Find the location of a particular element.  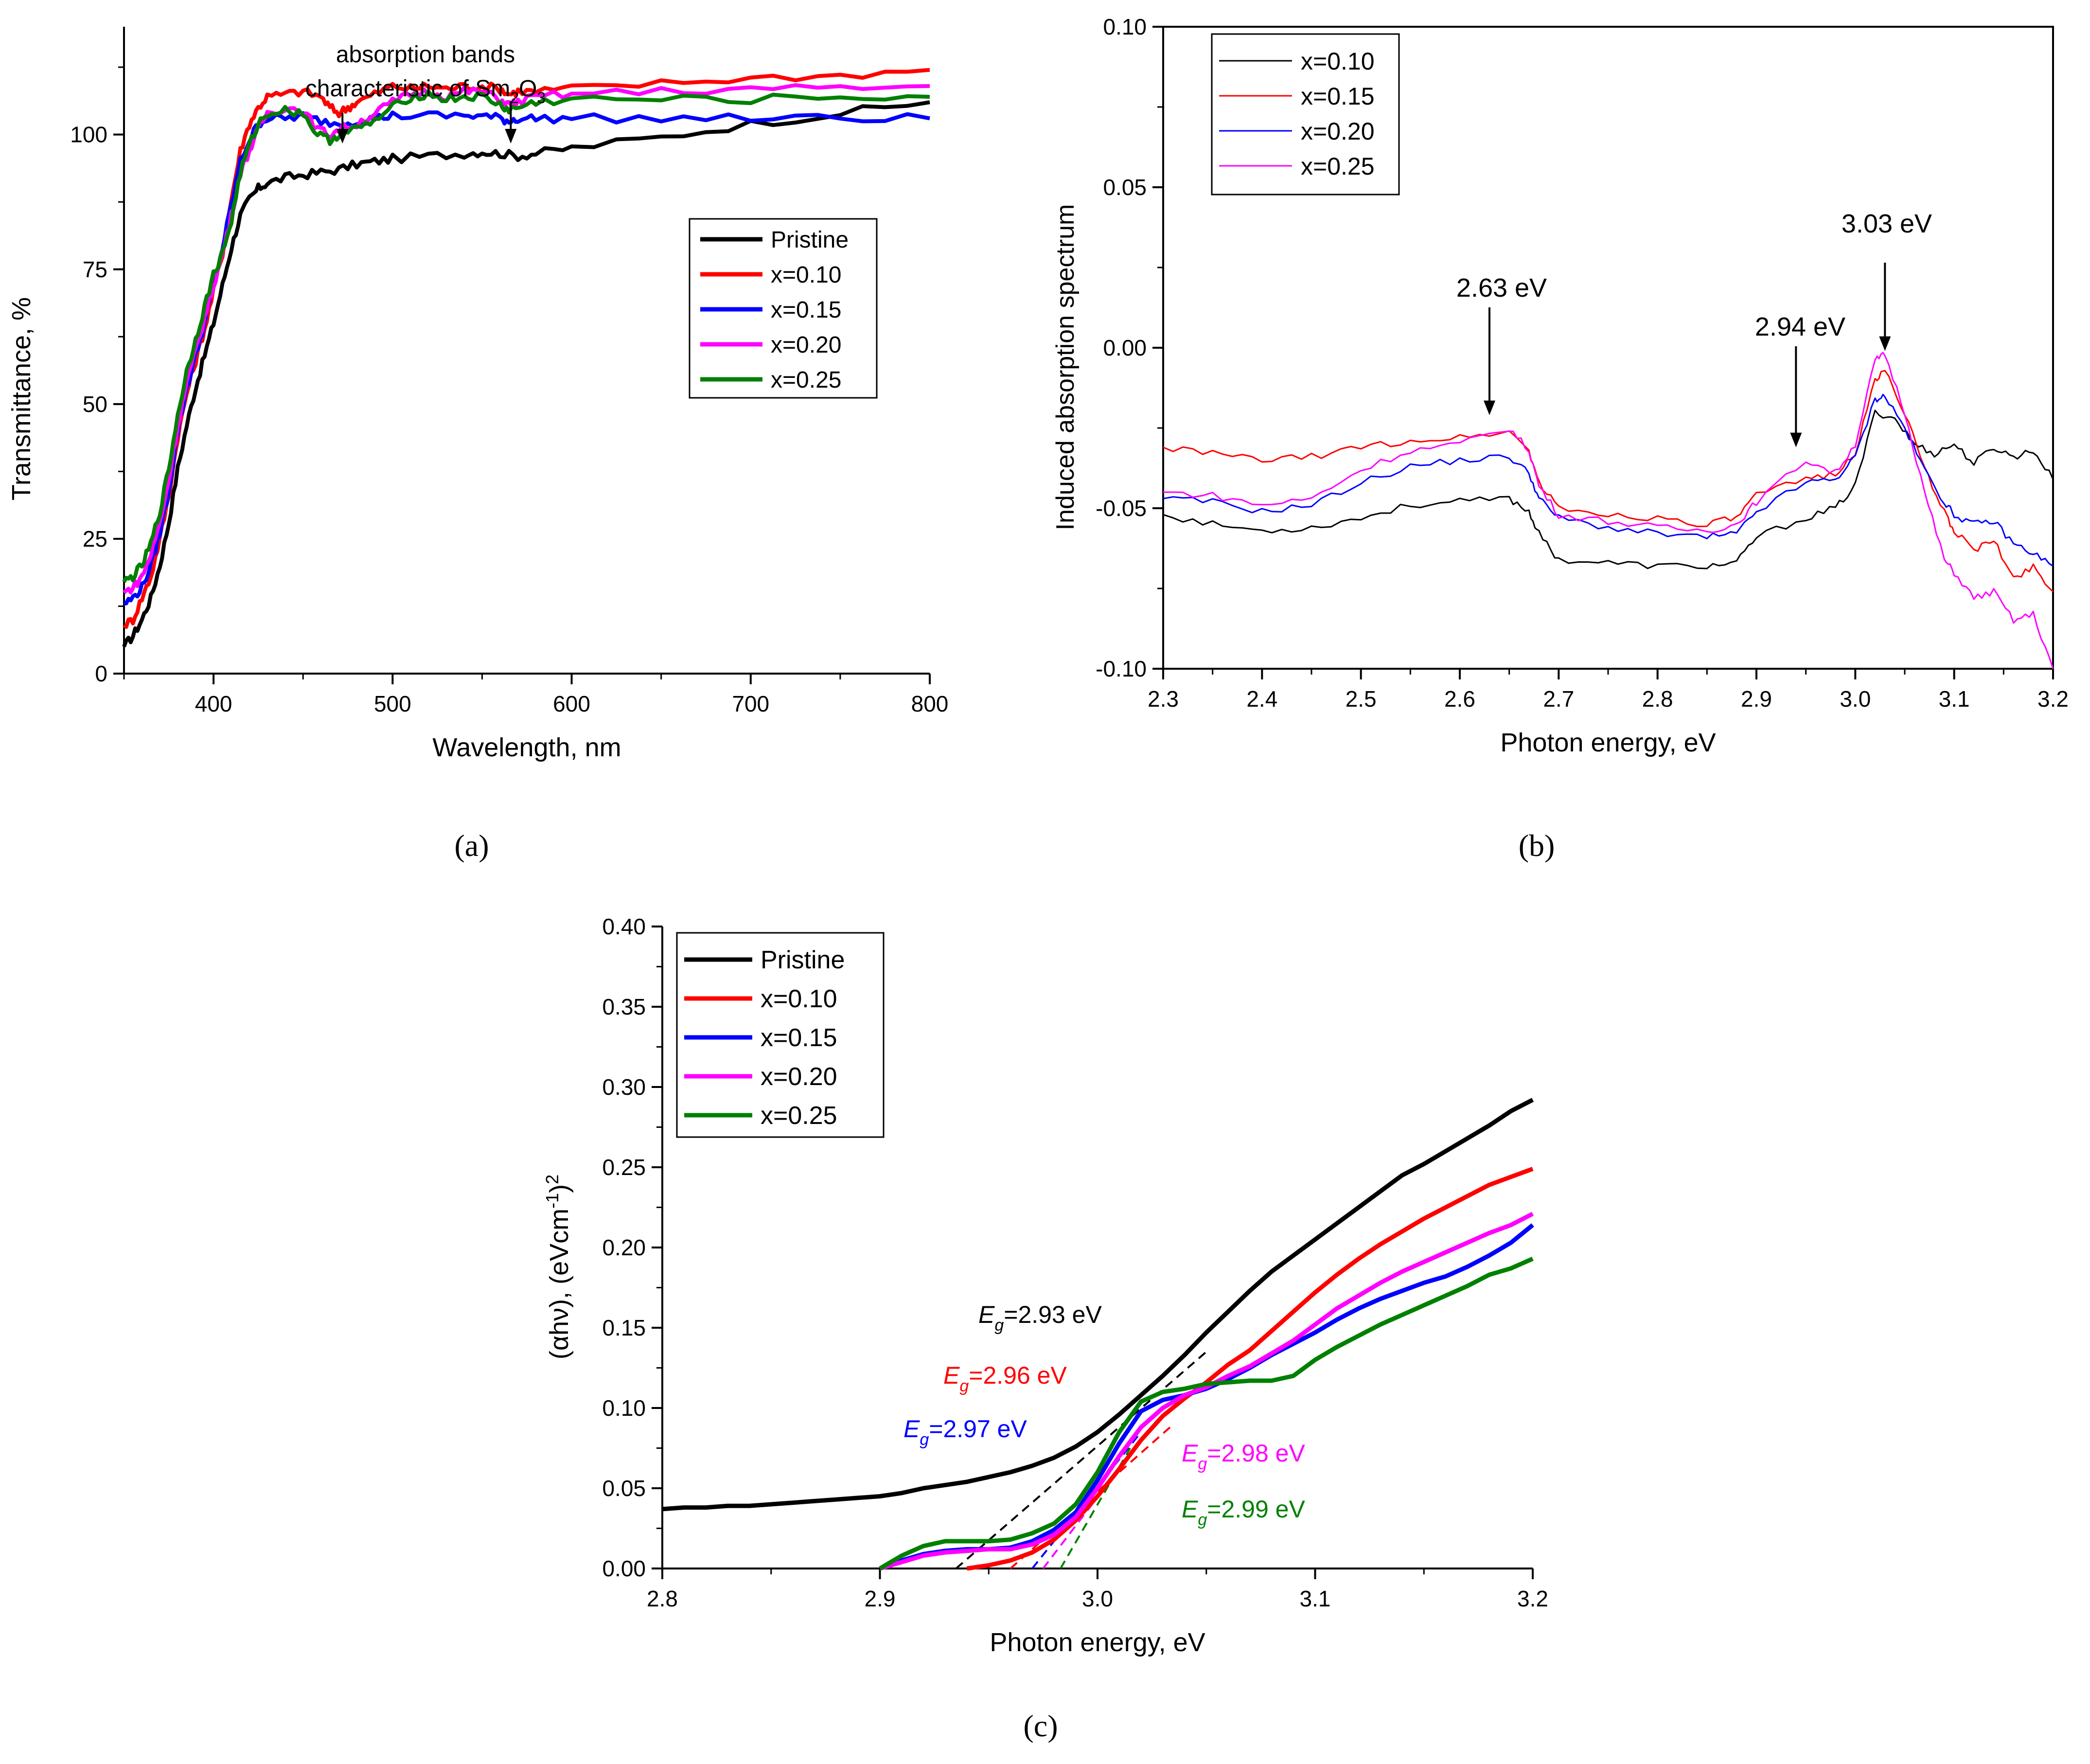

c-legend-label-x-0-25: x=0.25 is located at coordinates (799, 1116).